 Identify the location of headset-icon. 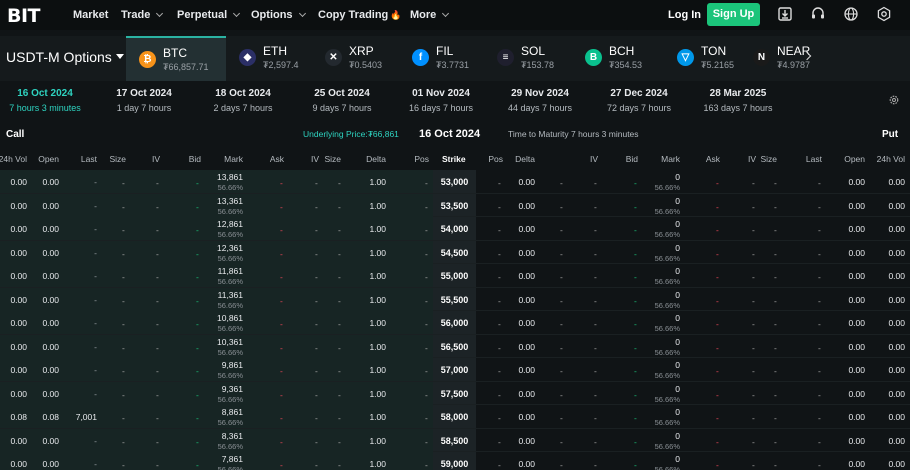
(818, 14).